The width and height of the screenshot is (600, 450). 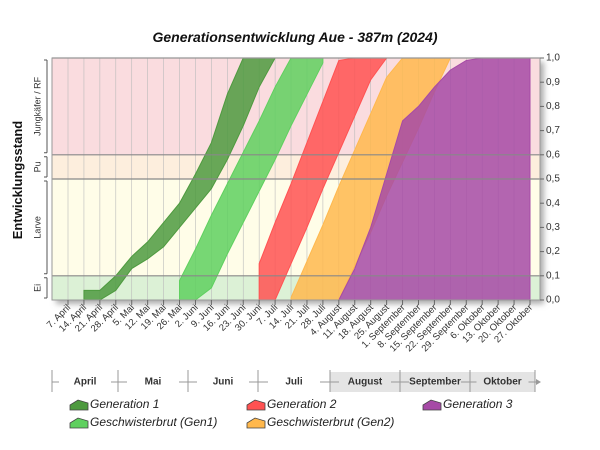 I want to click on y-tick-label: 0,8, so click(x=553, y=106).